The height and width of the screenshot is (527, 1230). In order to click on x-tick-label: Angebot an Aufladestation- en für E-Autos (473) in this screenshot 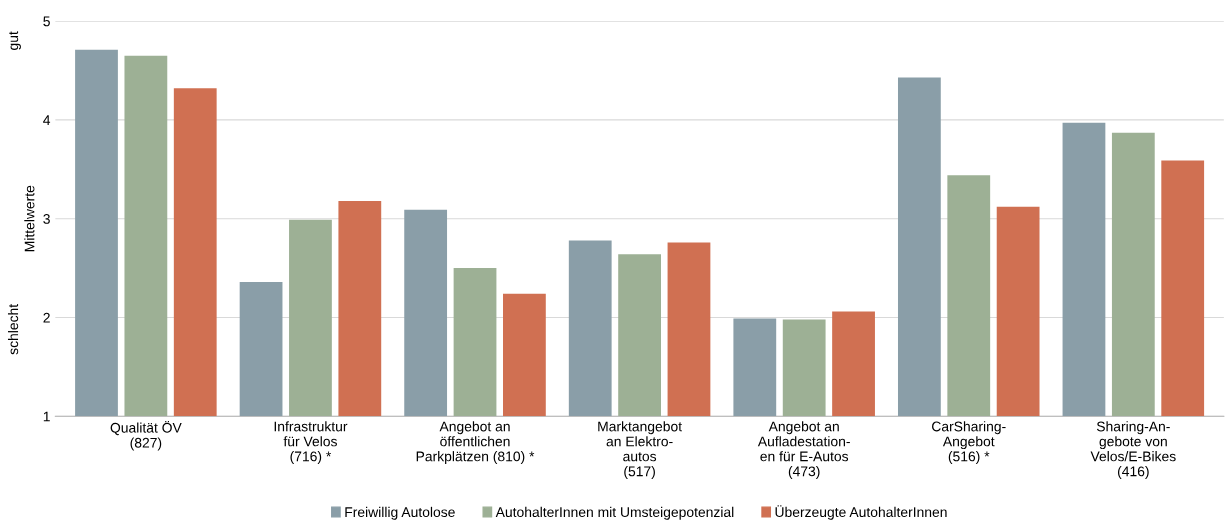, I will do `click(803, 450)`.